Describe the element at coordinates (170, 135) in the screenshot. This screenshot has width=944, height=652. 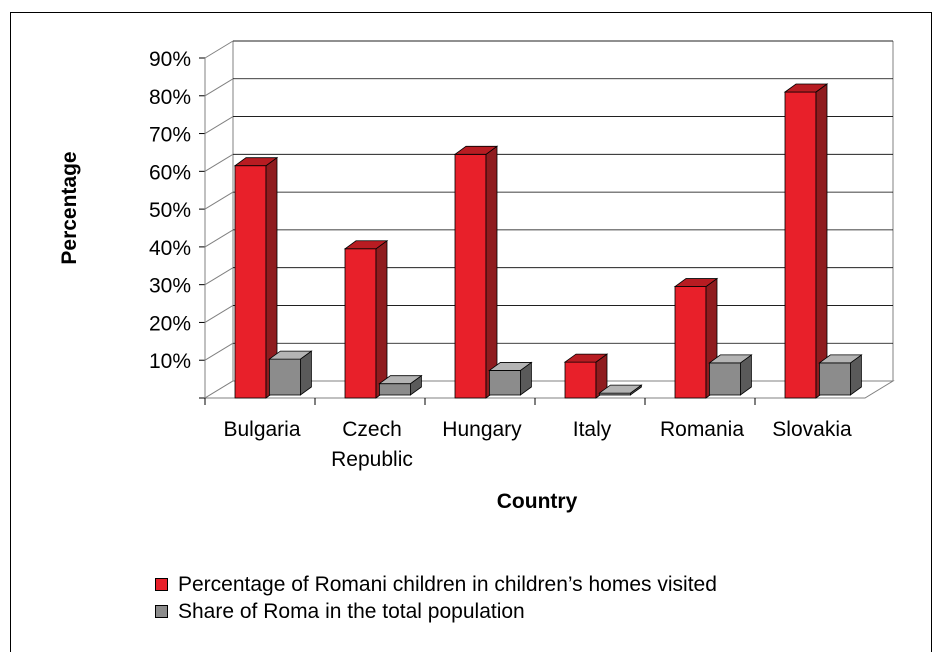
I see `y-tick-label: 70%` at that location.